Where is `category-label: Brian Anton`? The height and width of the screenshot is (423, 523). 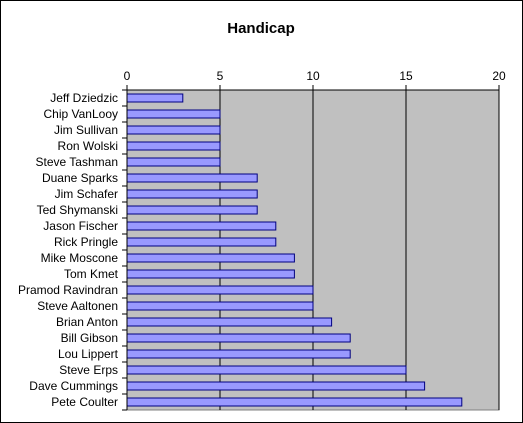
category-label: Brian Anton is located at coordinates (87, 322).